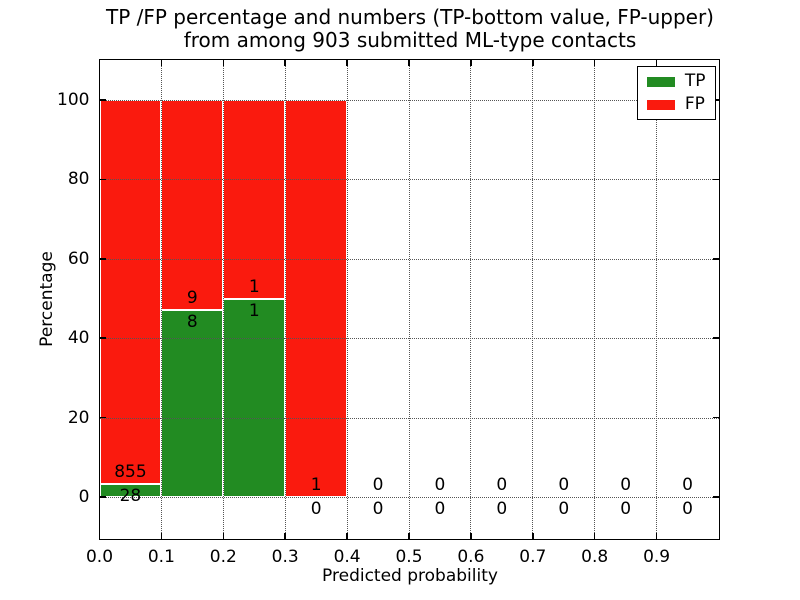 This screenshot has height=600, width=800. Describe the element at coordinates (409, 557) in the screenshot. I see `x-tick-label: 0.5` at that location.